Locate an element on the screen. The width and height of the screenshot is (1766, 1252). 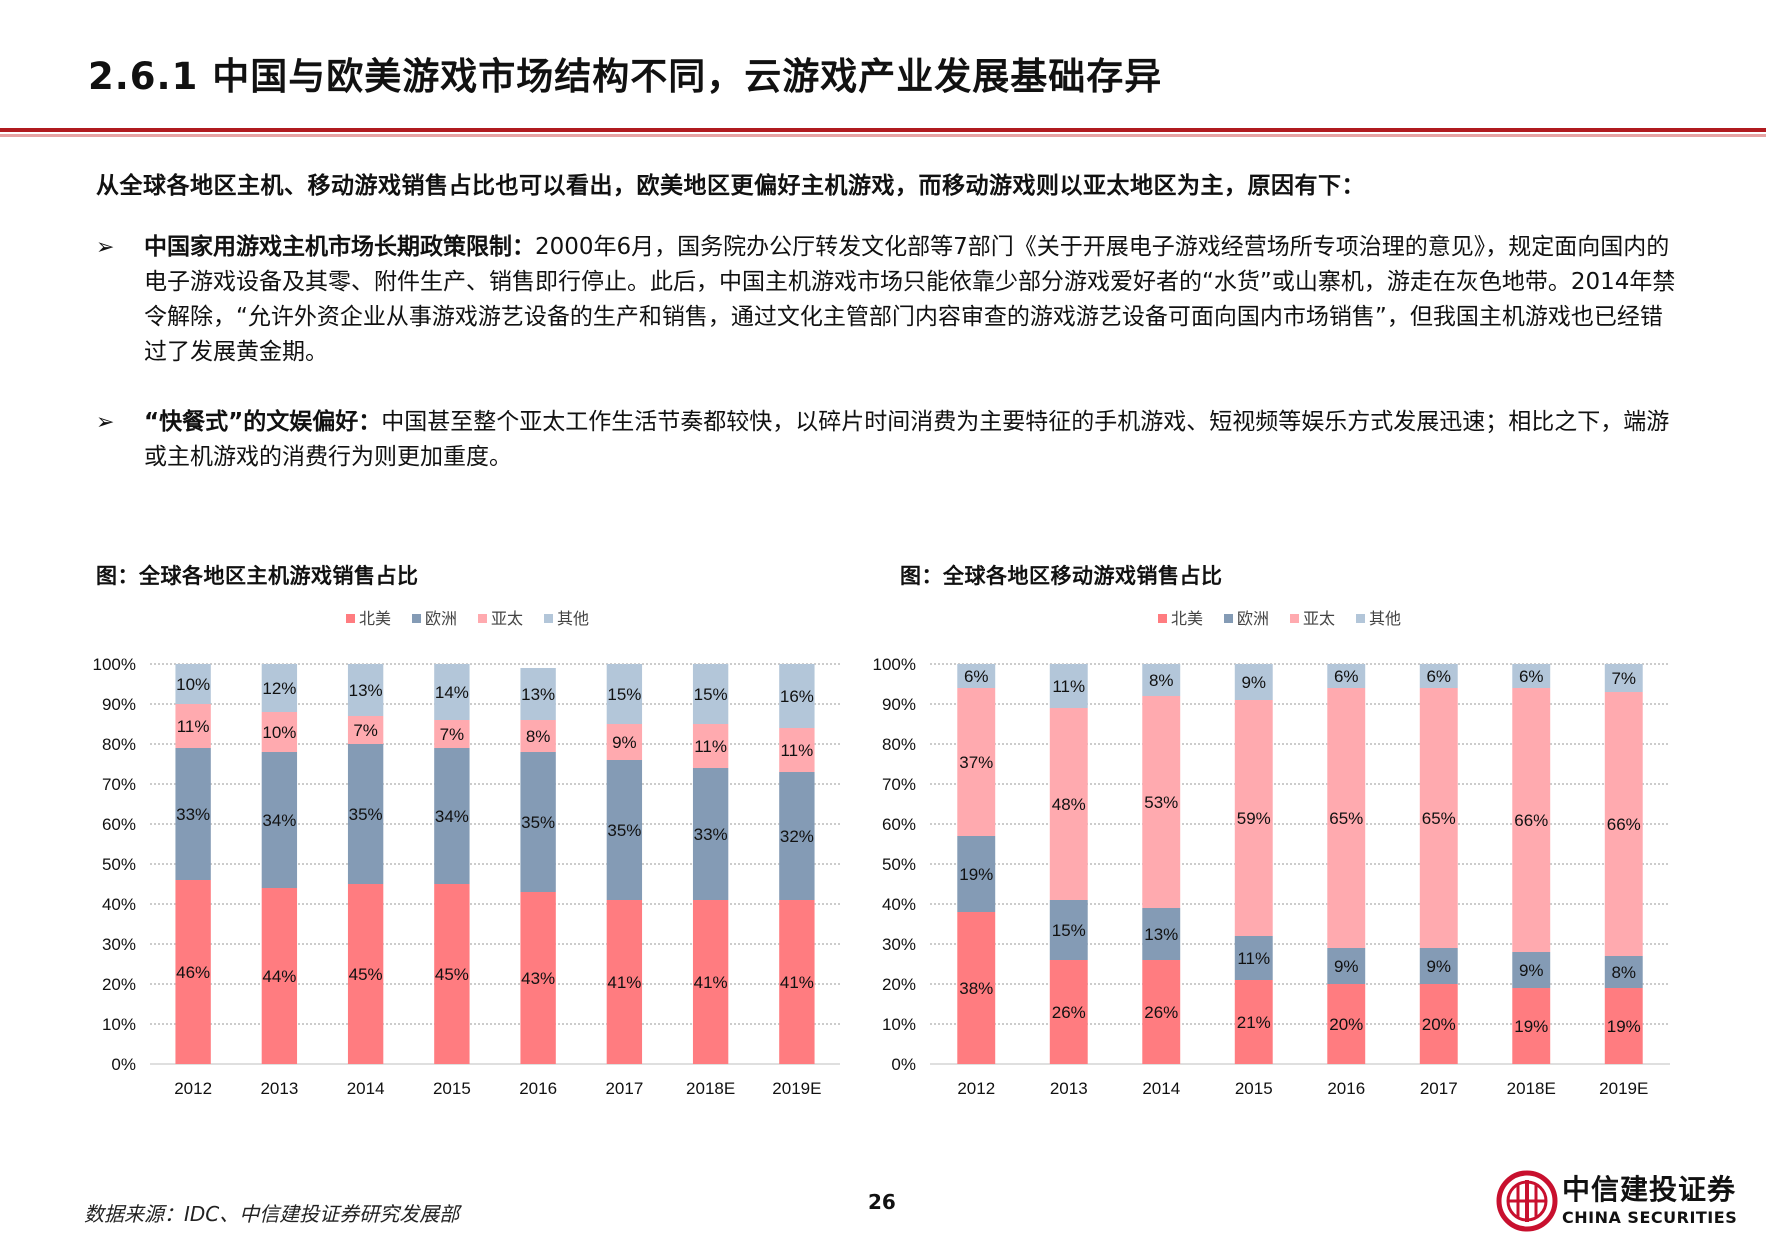
page-title: 2.6.1 中国与欧美游戏市场结构不同，云游戏产业发展基础存异 is located at coordinates (625, 76).